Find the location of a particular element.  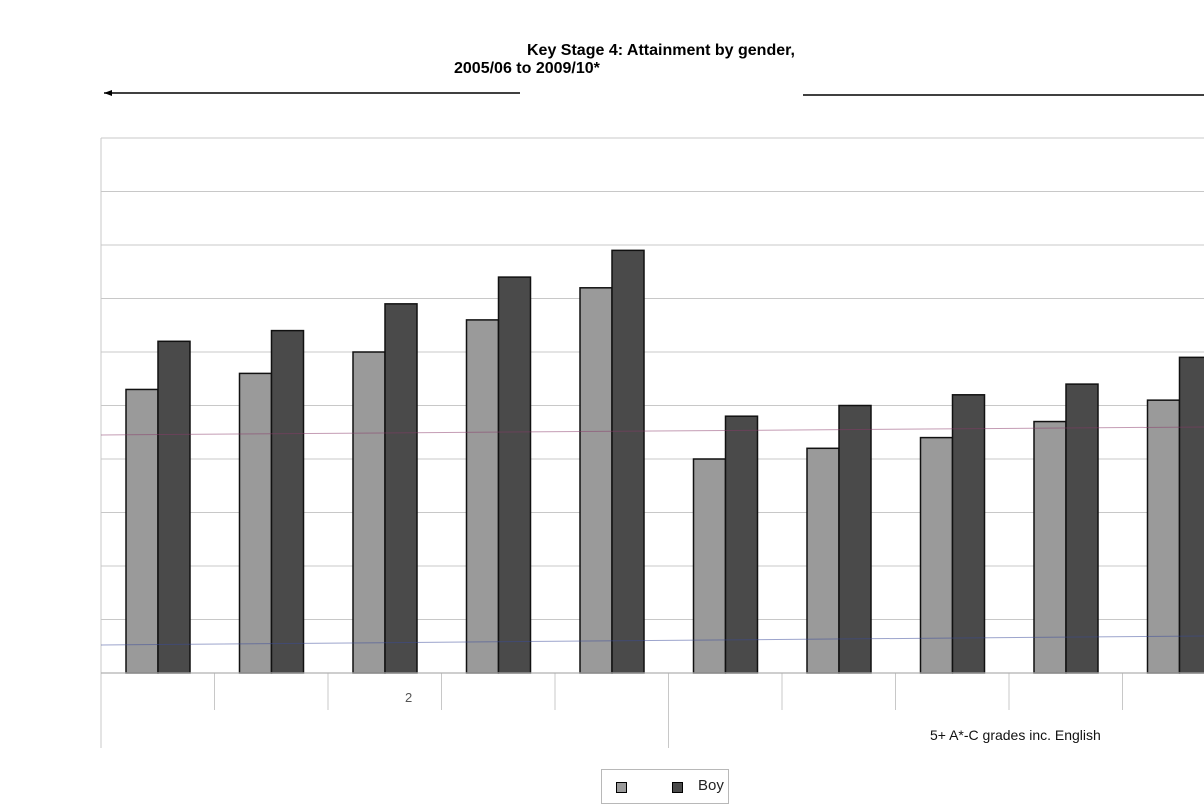

title-rule-arrow is located at coordinates (108, 93).